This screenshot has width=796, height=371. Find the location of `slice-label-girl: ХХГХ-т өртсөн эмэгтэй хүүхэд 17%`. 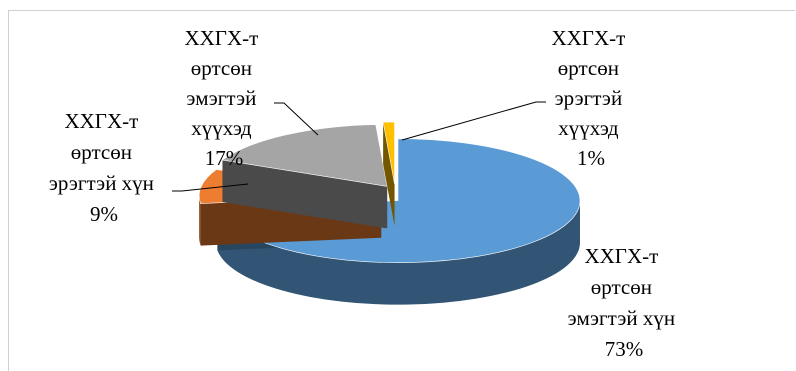

slice-label-girl: ХХГХ-т өртсөн эмэгтэй хүүхэд 17% is located at coordinates (223, 98).